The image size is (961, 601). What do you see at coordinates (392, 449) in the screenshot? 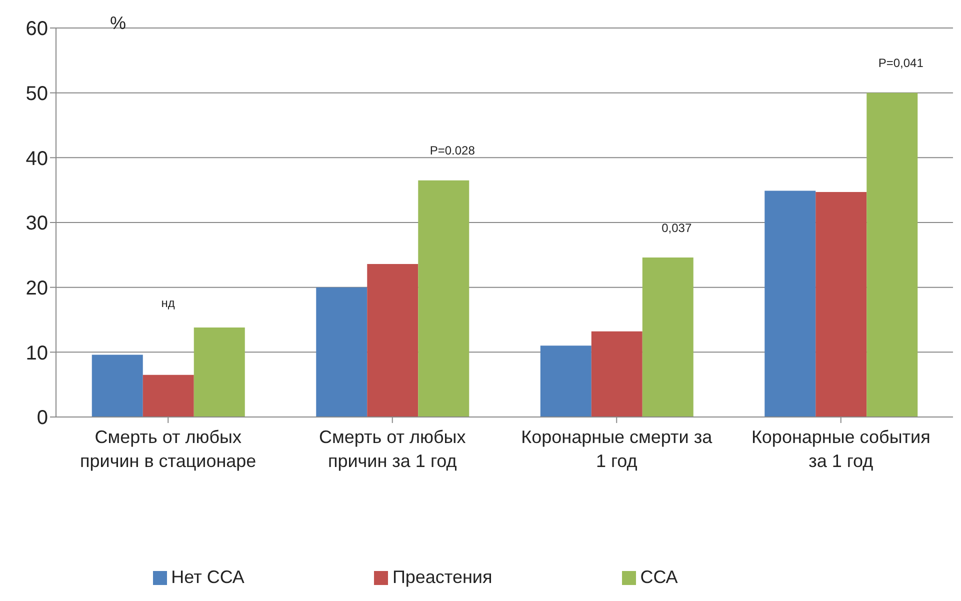
I see `x-tick-label: Смерть от любых причин за 1 год` at bounding box center [392, 449].